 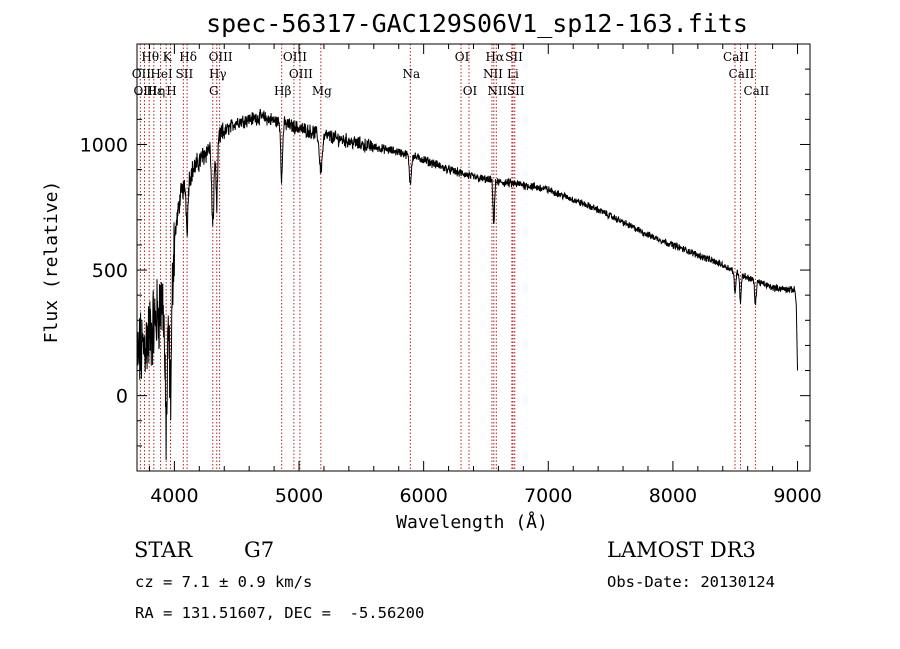 What do you see at coordinates (104, 145) in the screenshot?
I see `y-tick-label: 1000` at bounding box center [104, 145].